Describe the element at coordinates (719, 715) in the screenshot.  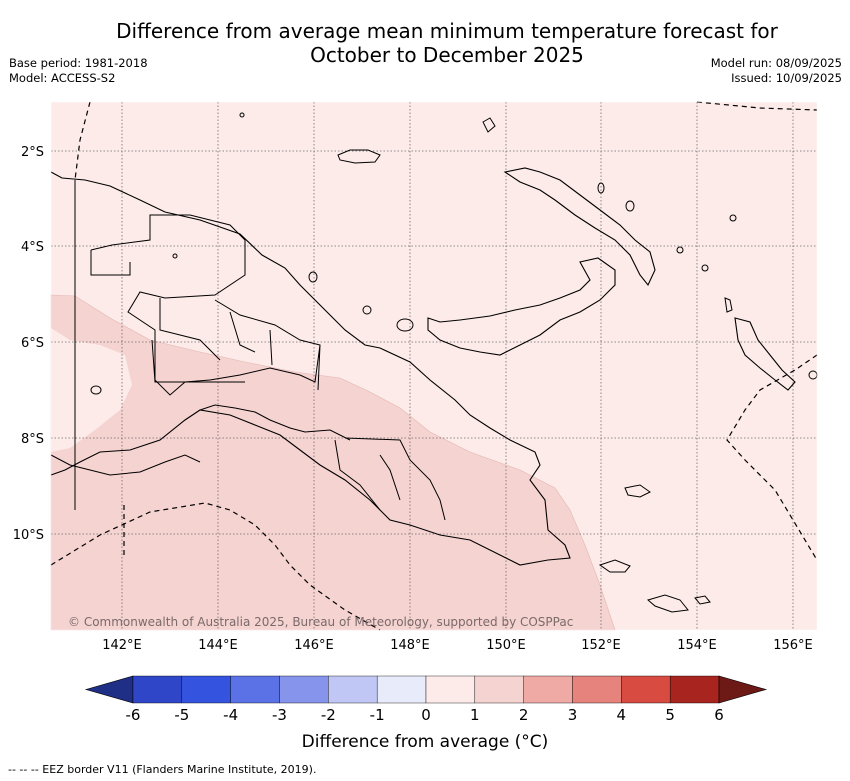
I see `colorbar-tick-label: 6` at that location.